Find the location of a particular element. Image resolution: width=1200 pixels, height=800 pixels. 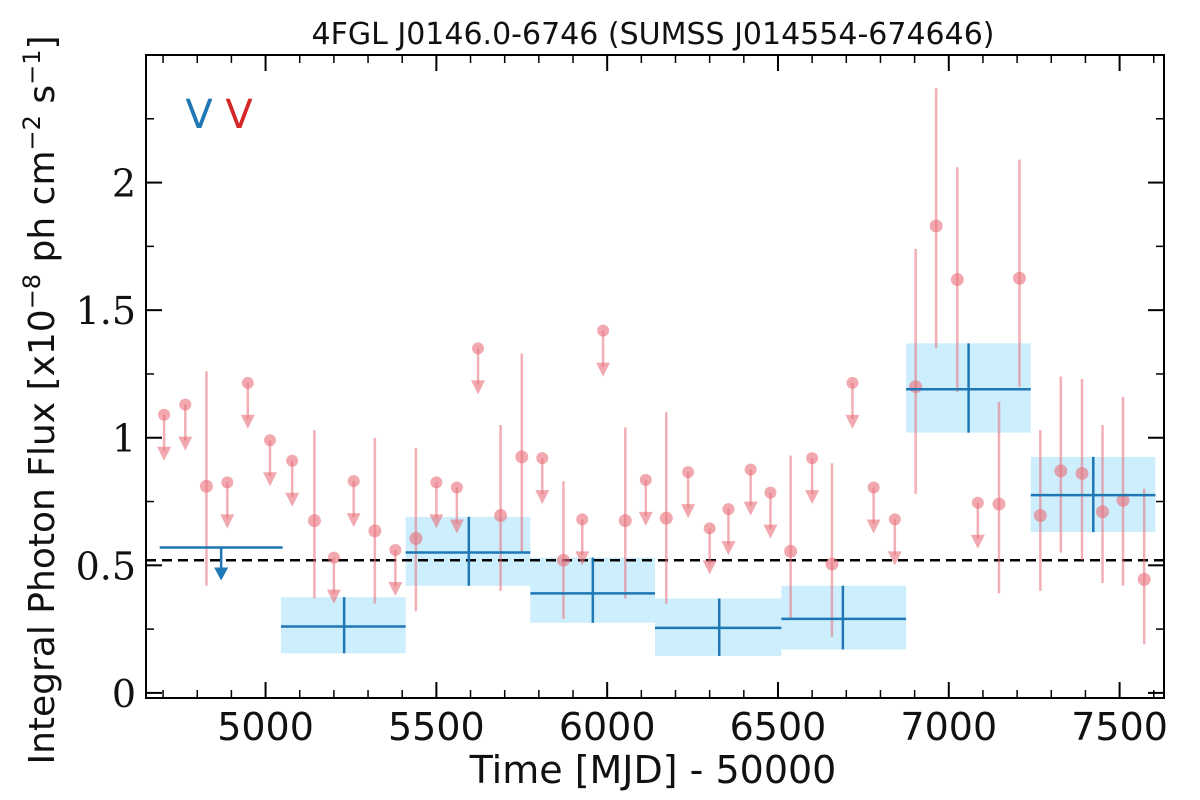

y-axis-label-exponent: −8 is located at coordinates (32, 291).